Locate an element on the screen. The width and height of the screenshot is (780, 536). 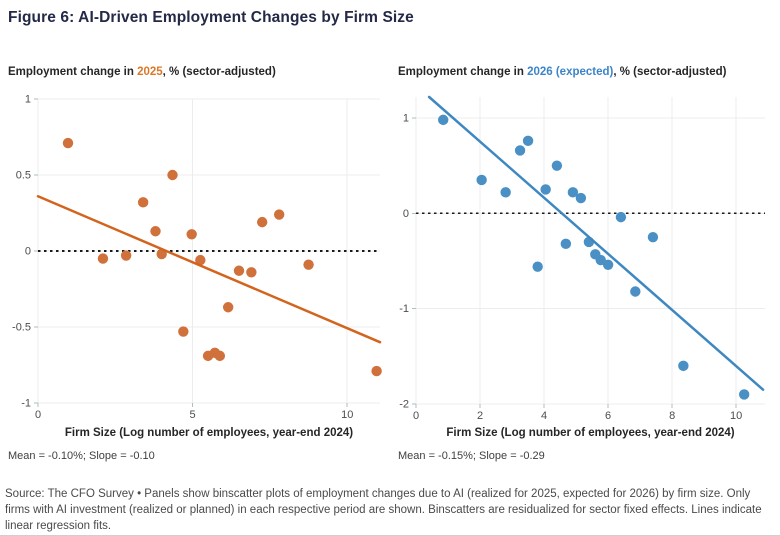
svg-text: 0.5 is located at coordinates (23, 176).